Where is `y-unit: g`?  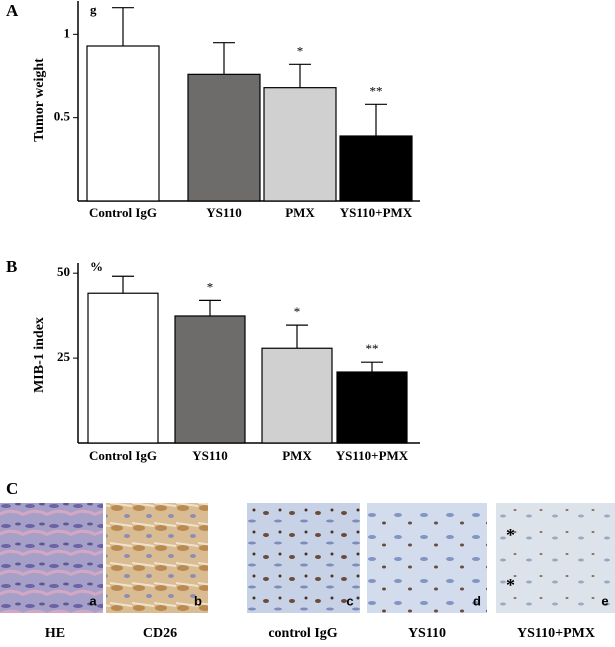
y-unit: g is located at coordinates (93, 9).